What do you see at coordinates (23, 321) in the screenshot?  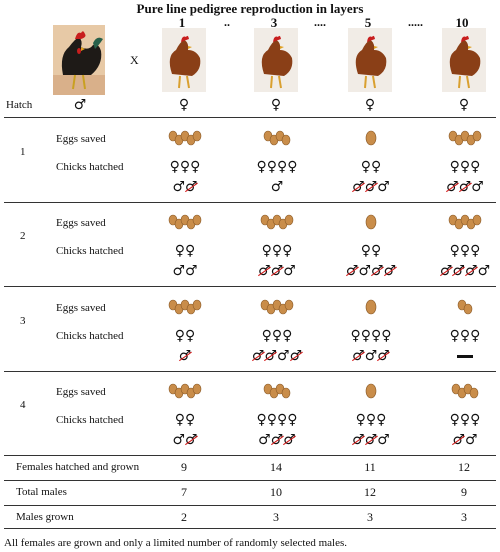 I see `hatch-number: 3` at bounding box center [23, 321].